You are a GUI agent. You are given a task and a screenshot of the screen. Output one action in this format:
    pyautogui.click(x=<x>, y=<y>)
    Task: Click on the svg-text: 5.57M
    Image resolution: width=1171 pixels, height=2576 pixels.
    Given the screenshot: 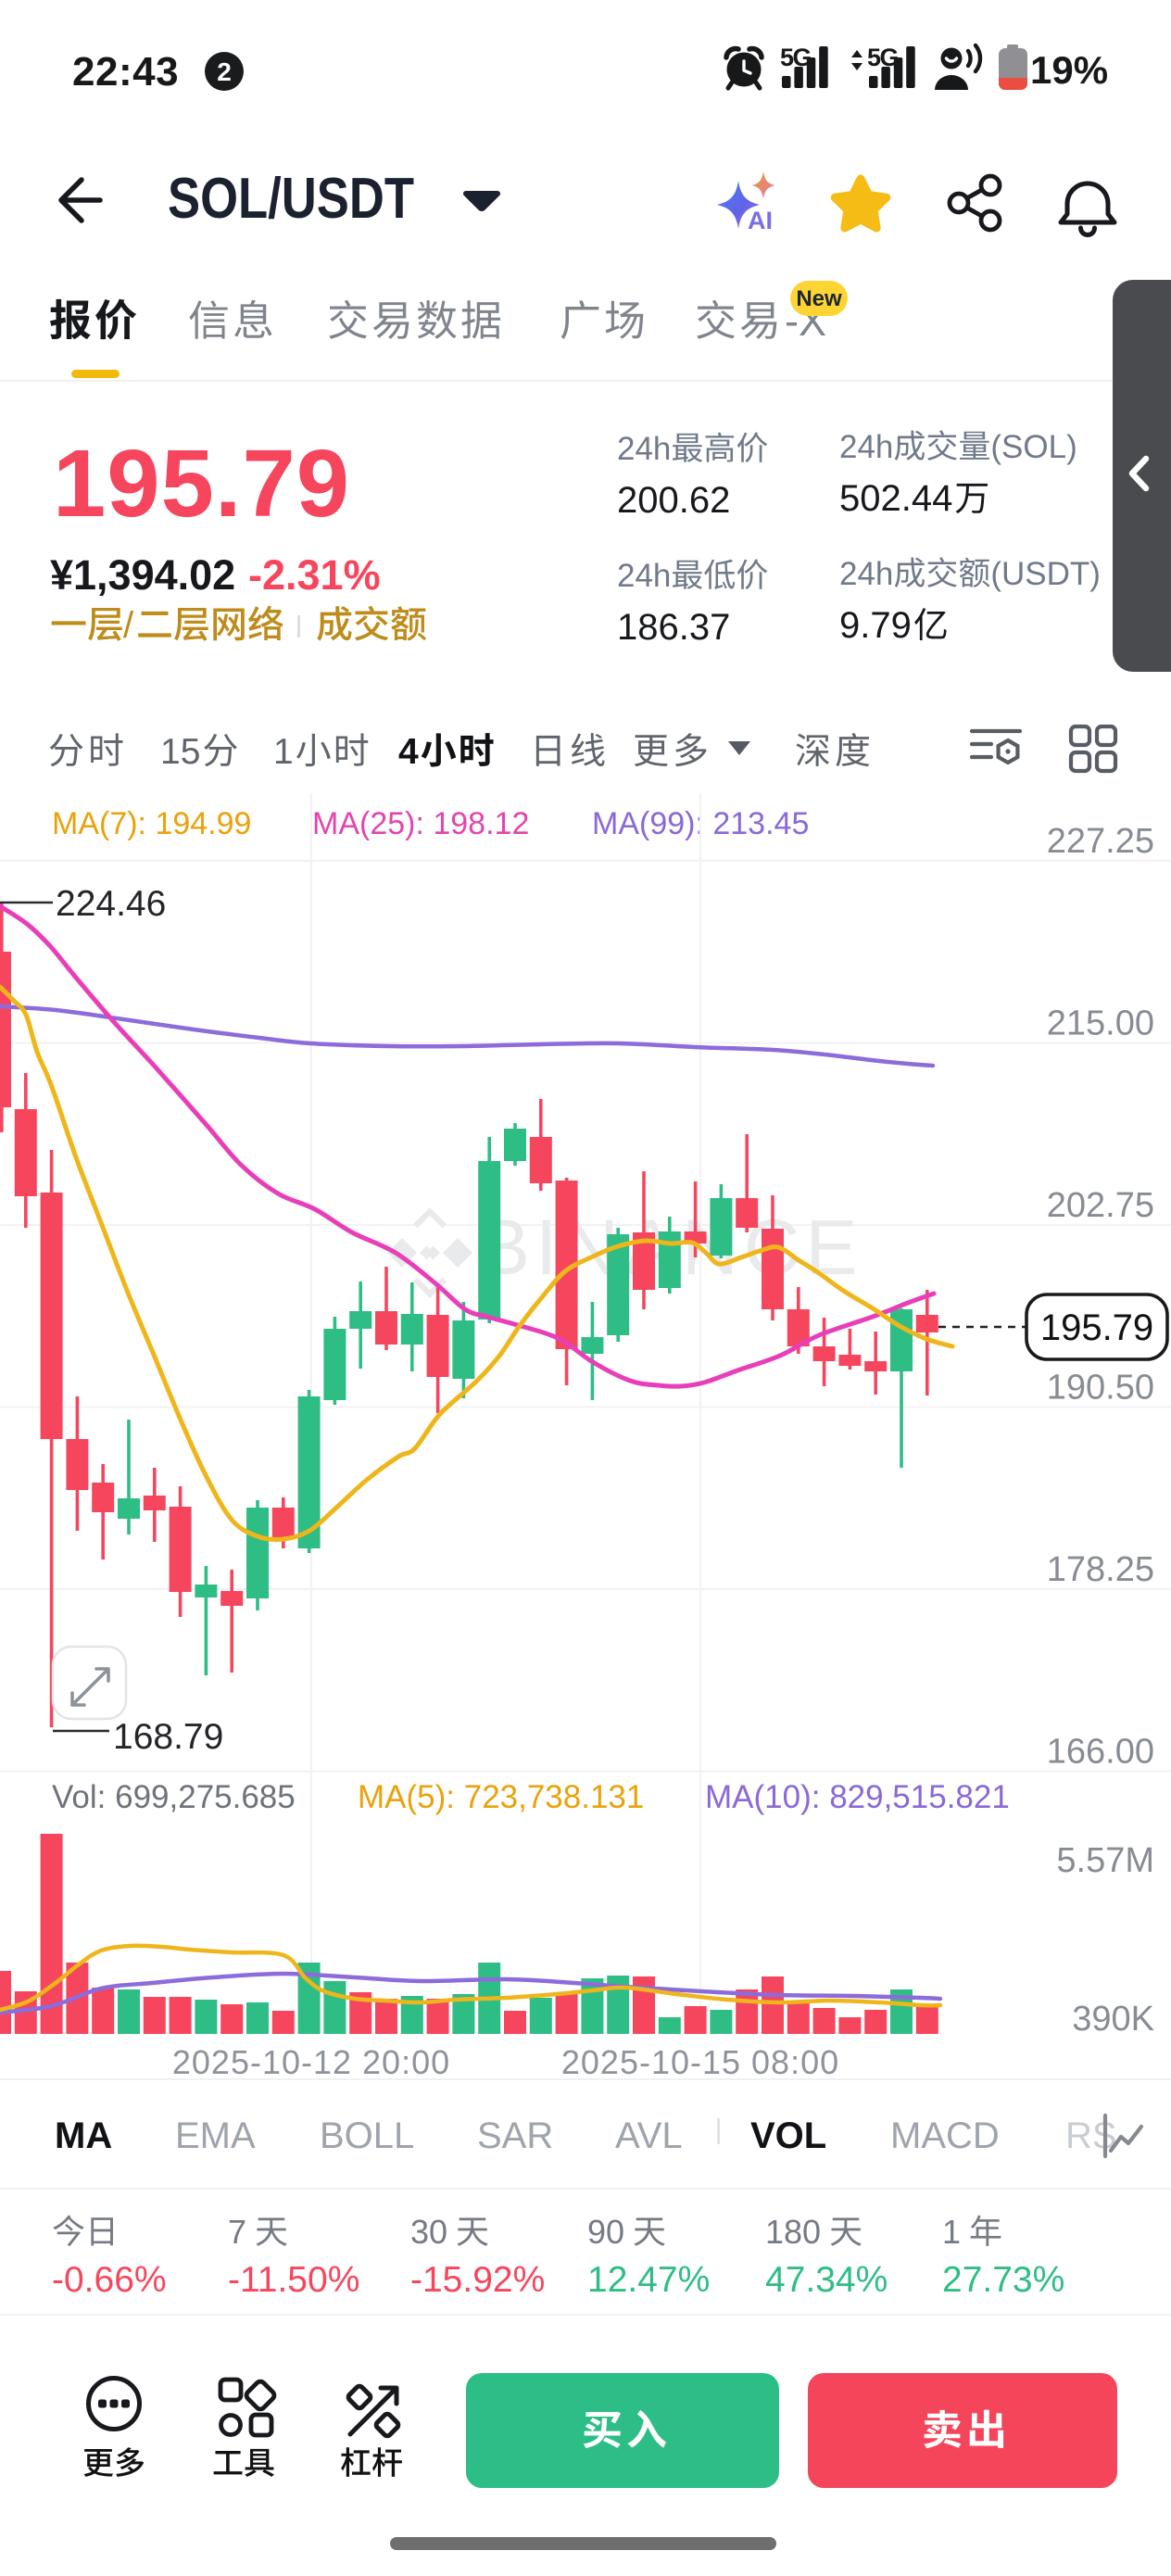 What is the action you would take?
    pyautogui.click(x=1105, y=1860)
    